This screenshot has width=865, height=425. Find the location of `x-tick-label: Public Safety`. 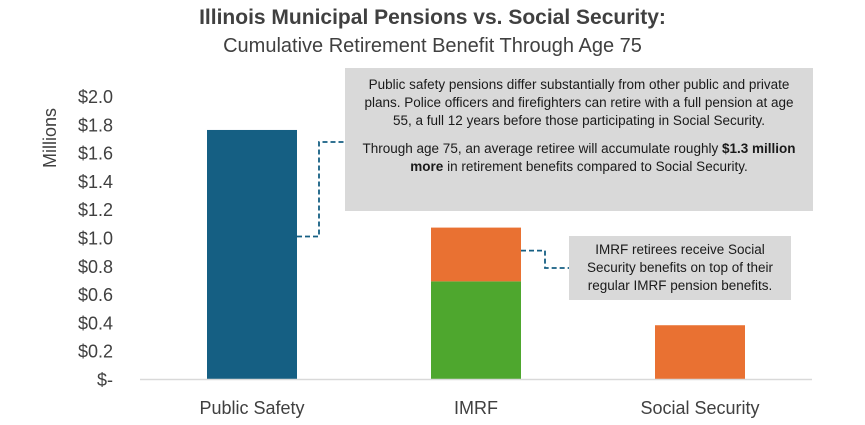

x-tick-label: Public Safety is located at coordinates (251, 408).